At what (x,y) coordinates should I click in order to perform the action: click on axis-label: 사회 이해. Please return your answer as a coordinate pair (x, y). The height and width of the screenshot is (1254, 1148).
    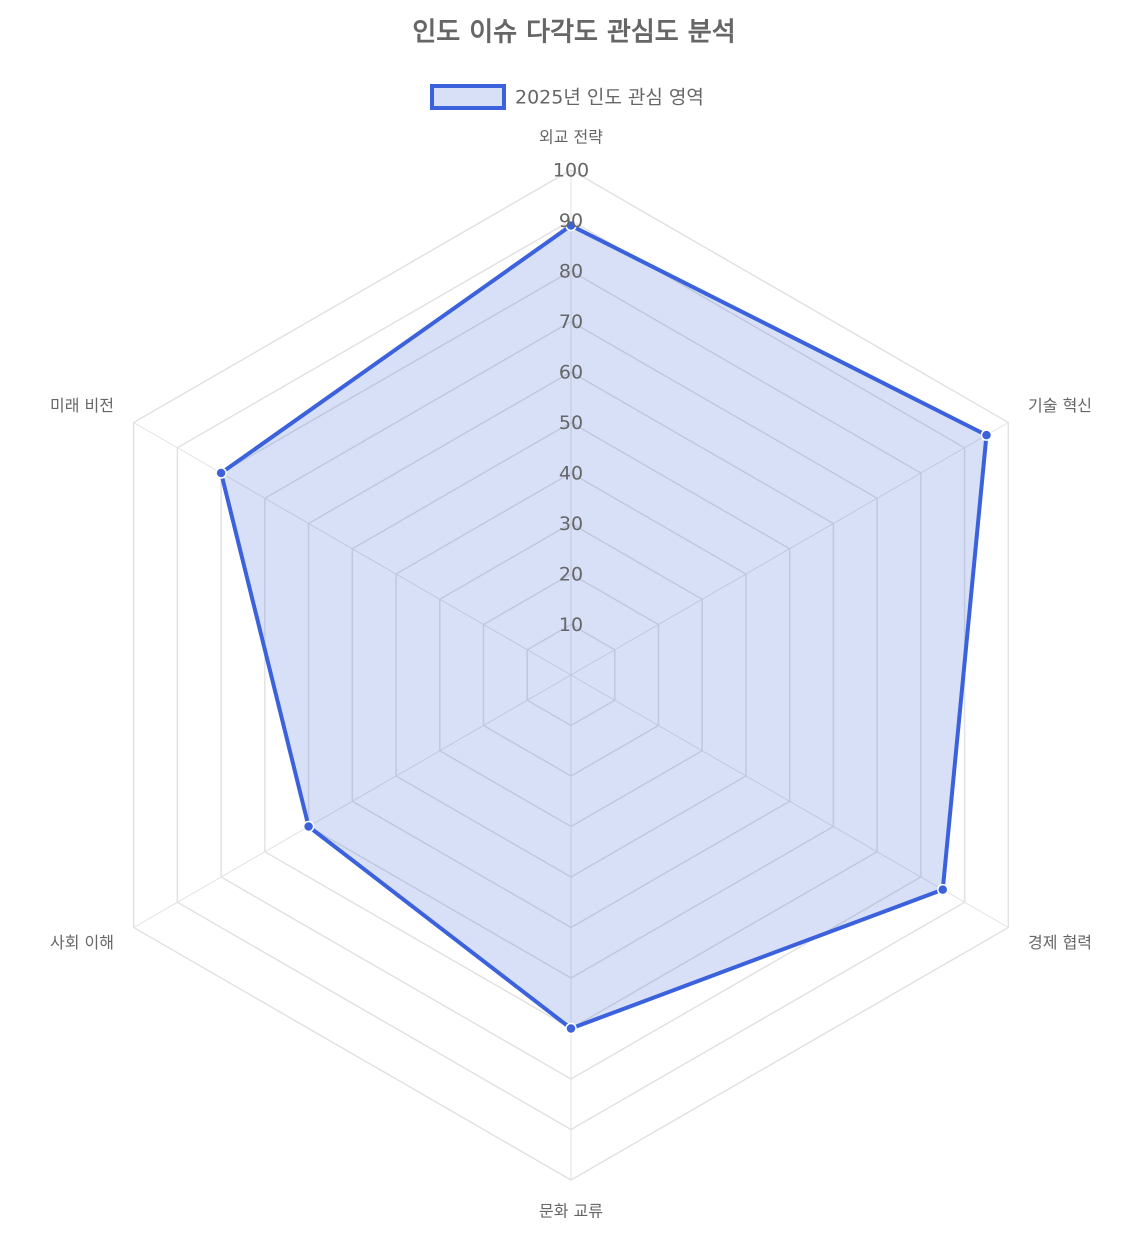
    Looking at the image, I should click on (82, 942).